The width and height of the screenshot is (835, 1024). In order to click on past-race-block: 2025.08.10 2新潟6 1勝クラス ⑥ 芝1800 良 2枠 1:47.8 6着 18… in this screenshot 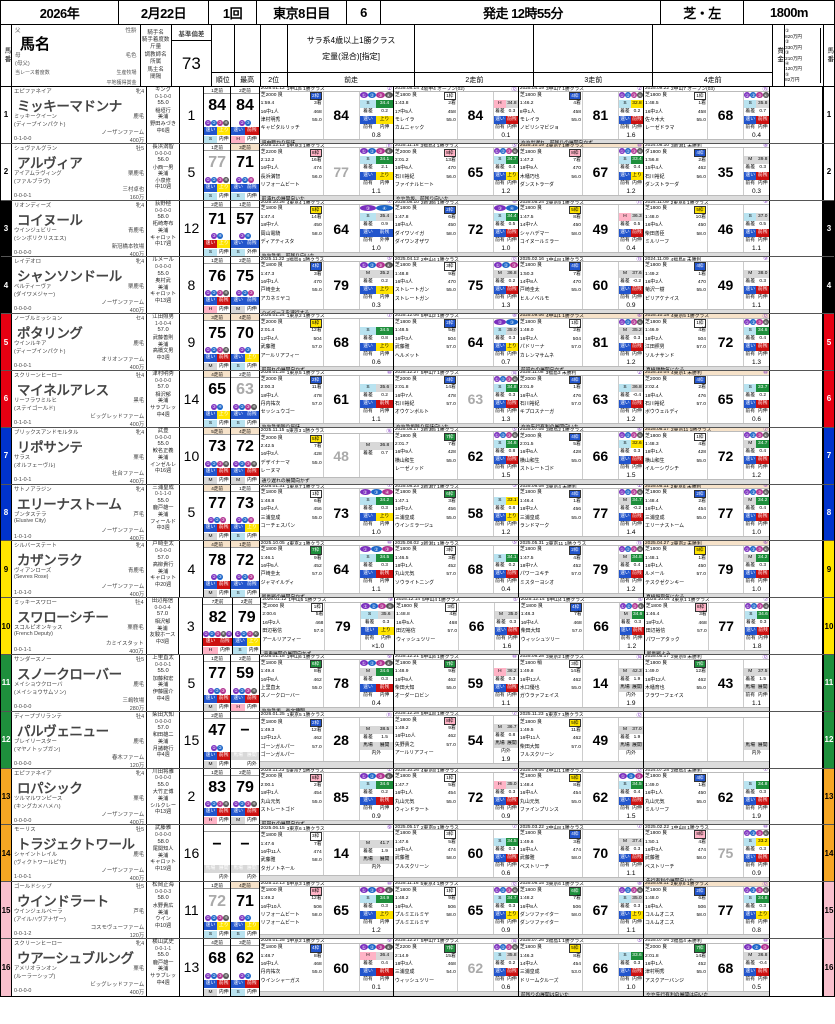, I will do `click(456, 228)`.